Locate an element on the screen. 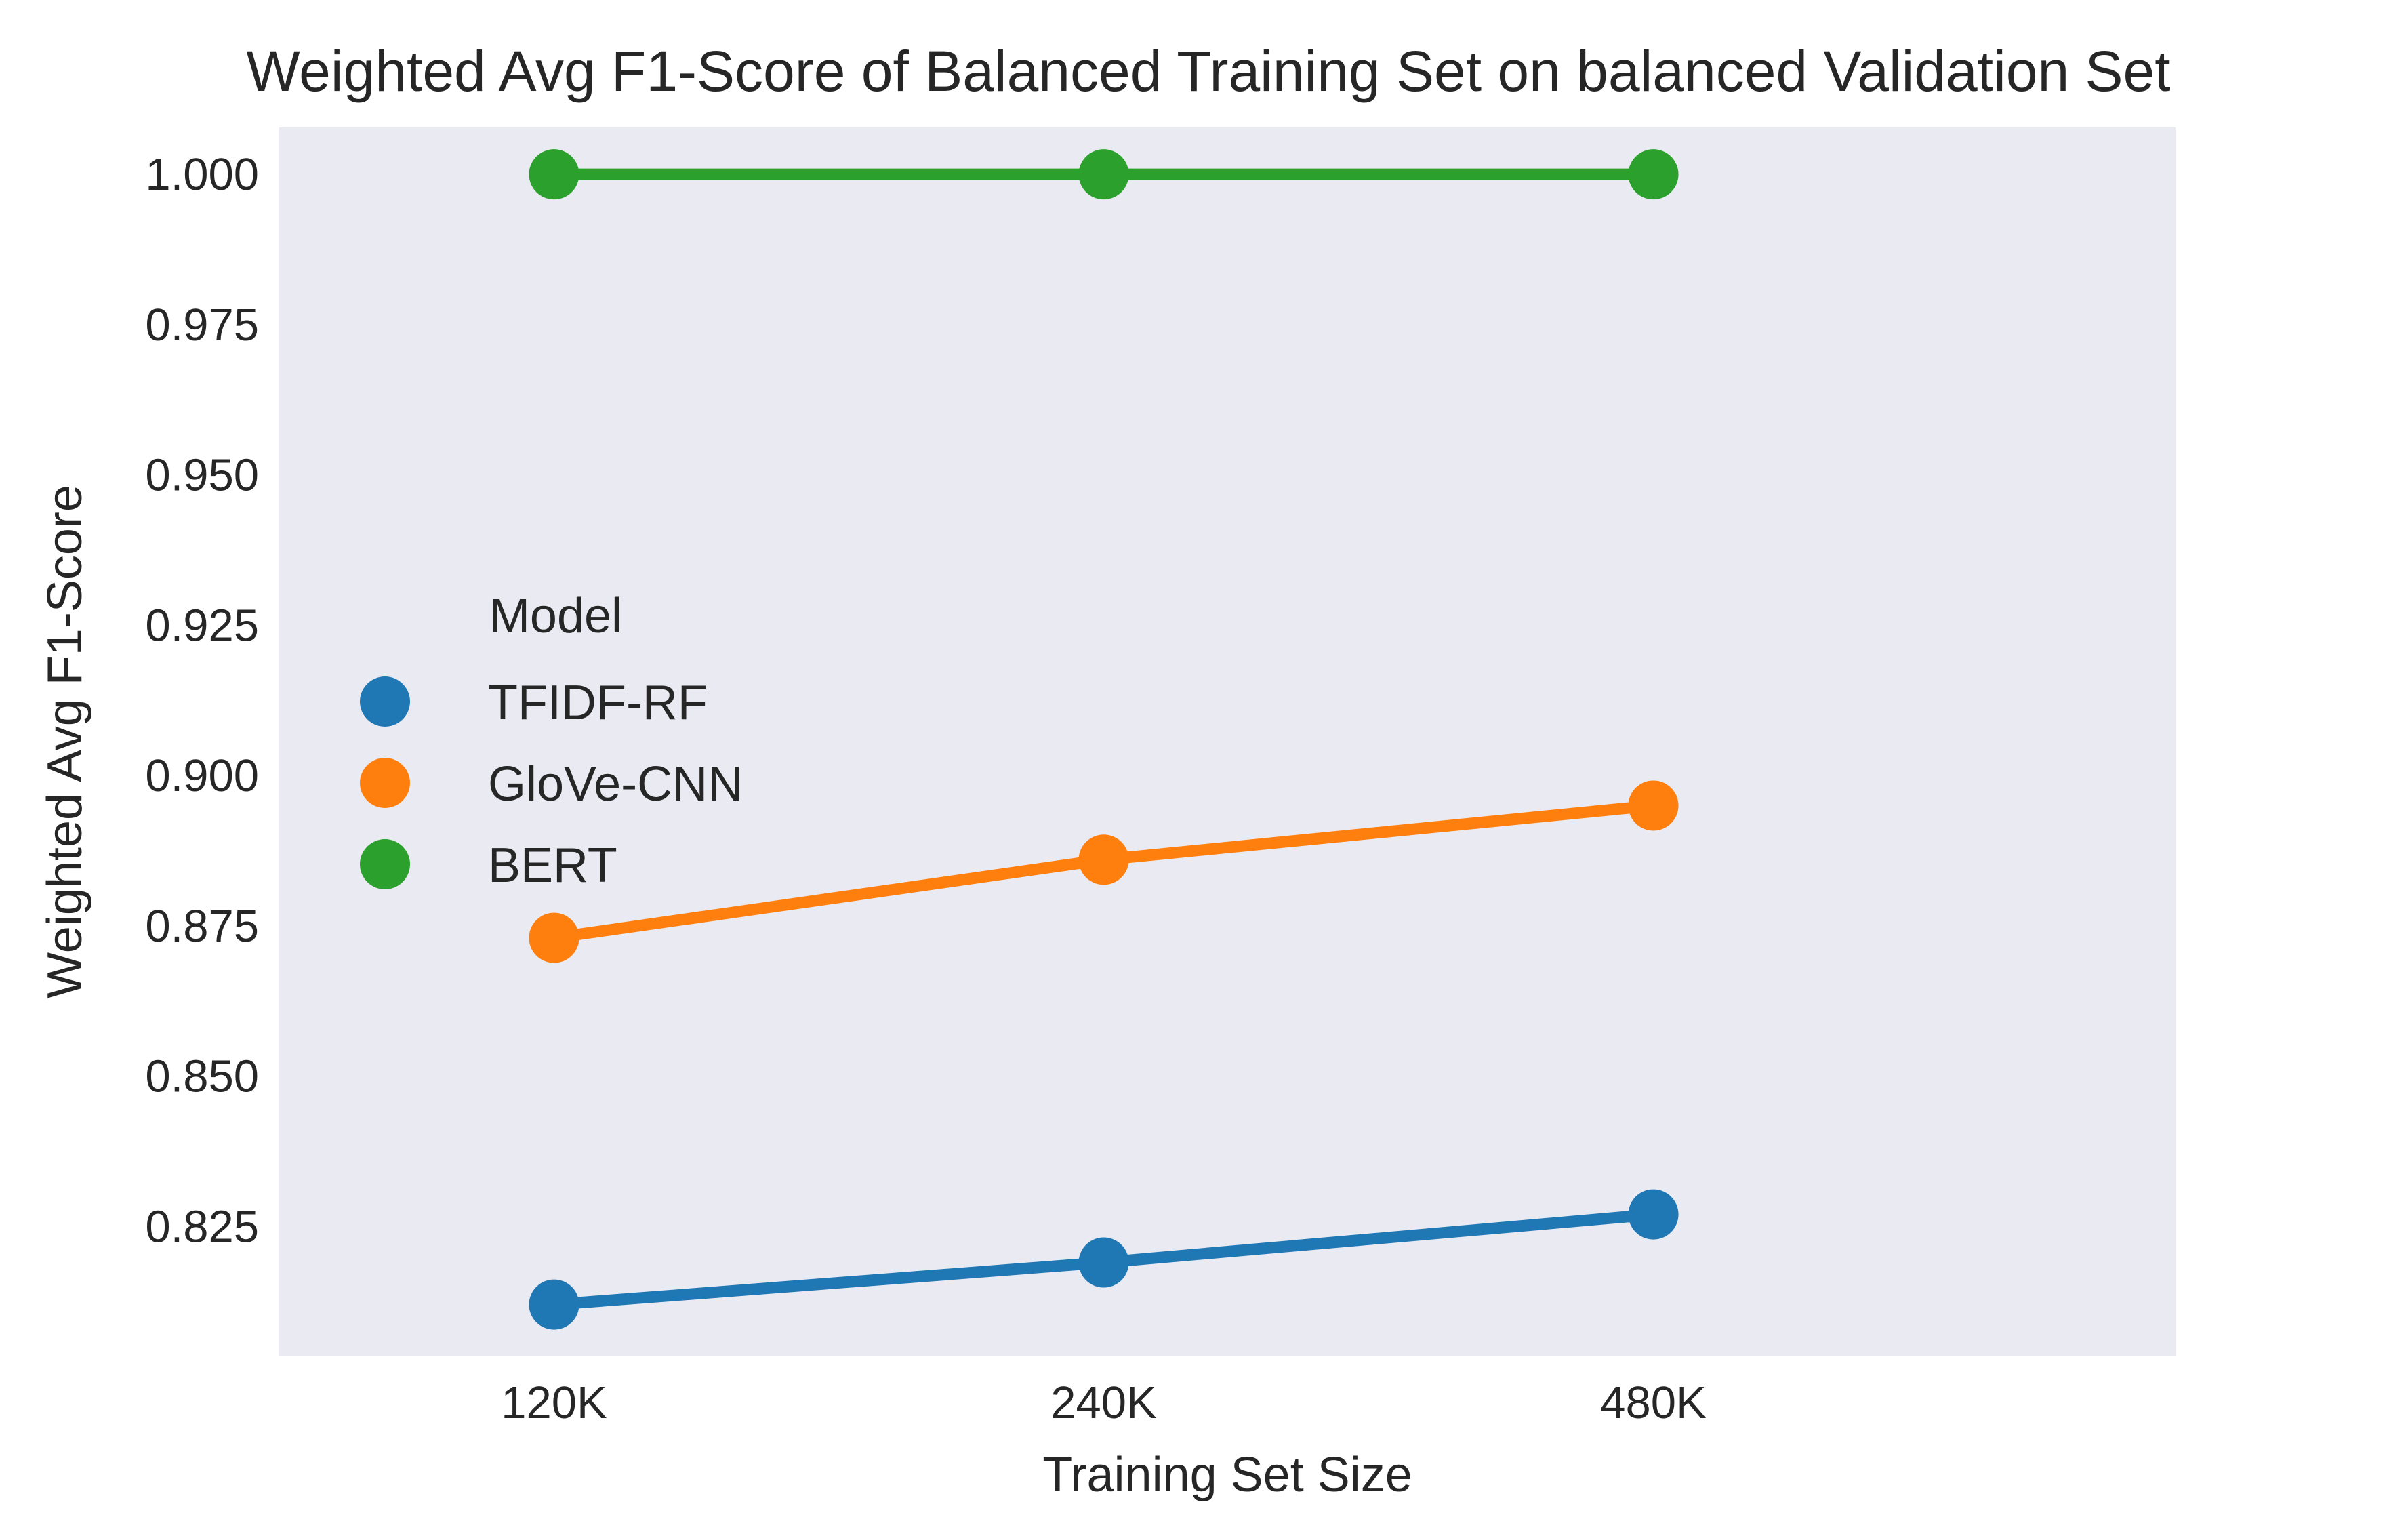  y-tick-label: 0.950 is located at coordinates (202, 475).